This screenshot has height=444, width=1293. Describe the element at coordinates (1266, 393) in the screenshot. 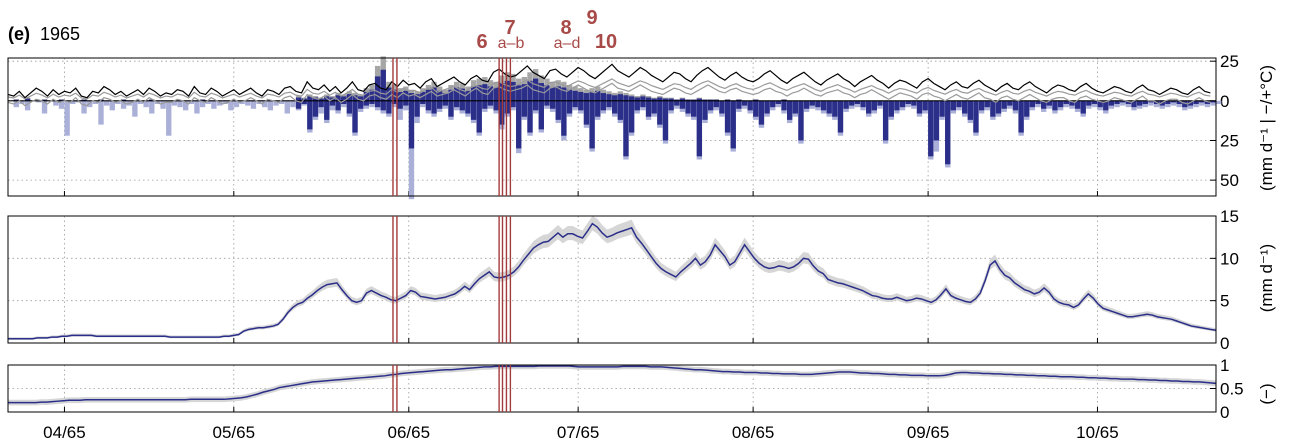

I see `bot-ylabel: (−)` at that location.